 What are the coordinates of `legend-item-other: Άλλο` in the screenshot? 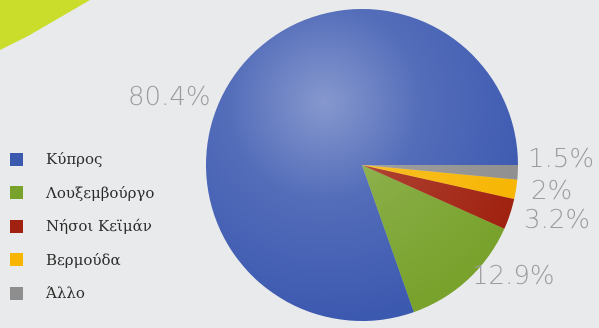 It's located at (82, 293).